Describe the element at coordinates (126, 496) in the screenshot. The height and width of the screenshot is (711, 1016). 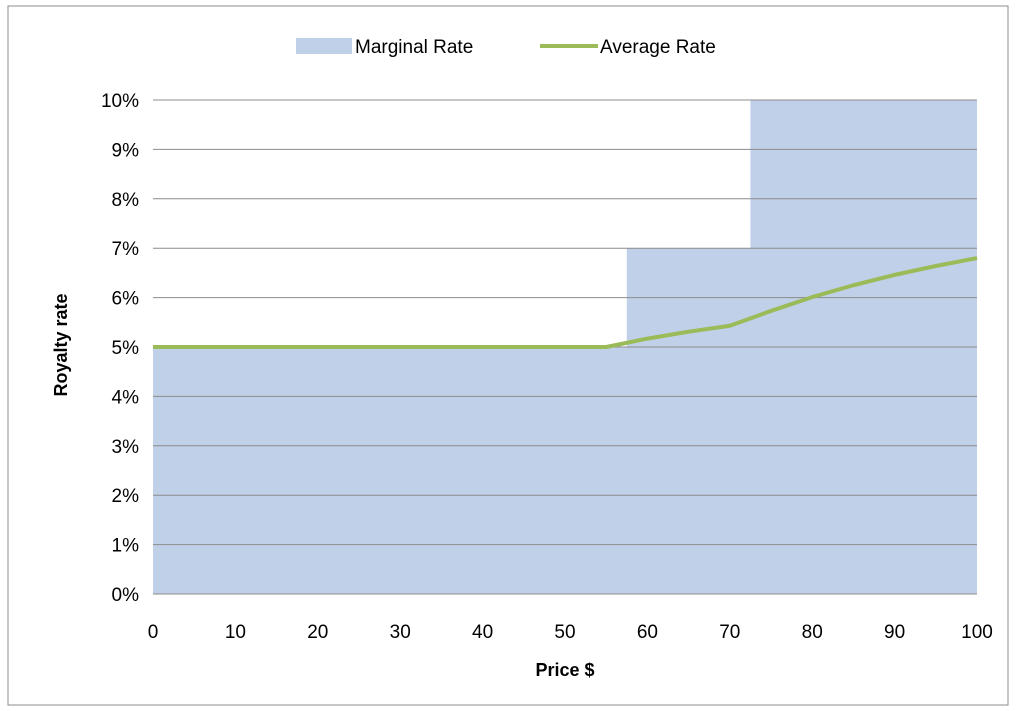
I see `y-tick-label: 2%` at that location.